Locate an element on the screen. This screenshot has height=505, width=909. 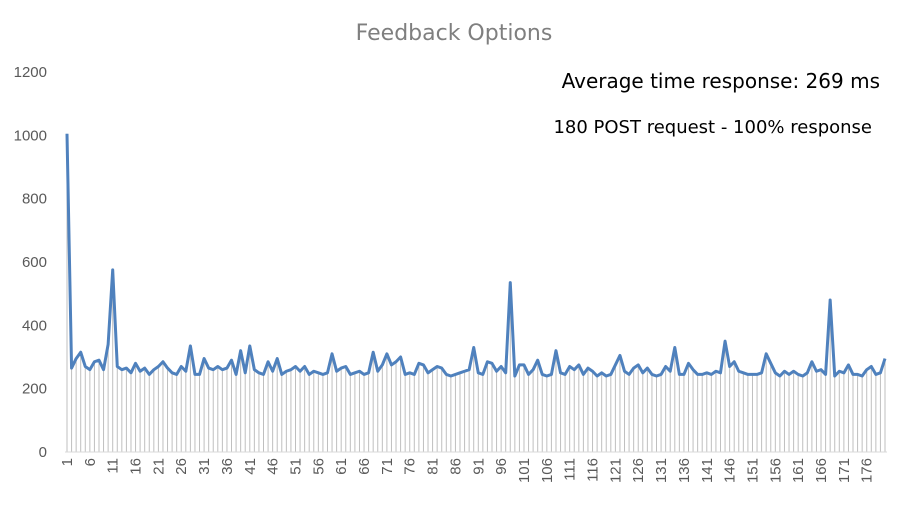
y-tick-label: 200 is located at coordinates (34, 389).